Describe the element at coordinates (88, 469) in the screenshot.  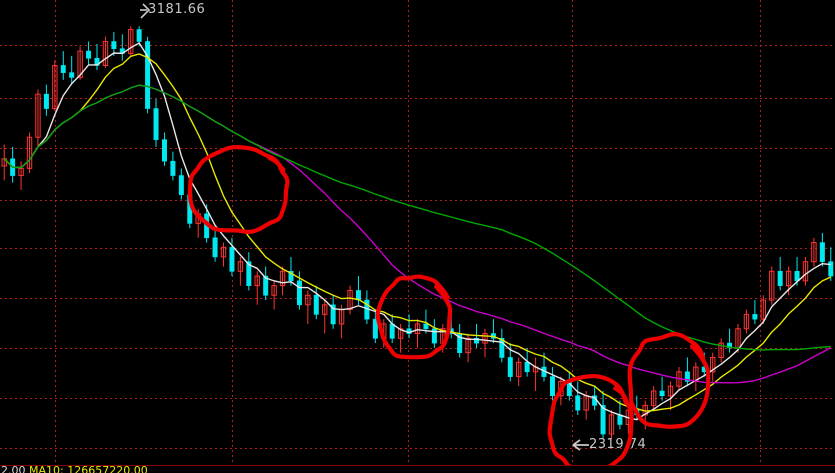
I see `volume-ma-label: MA10: 126657220.00` at that location.